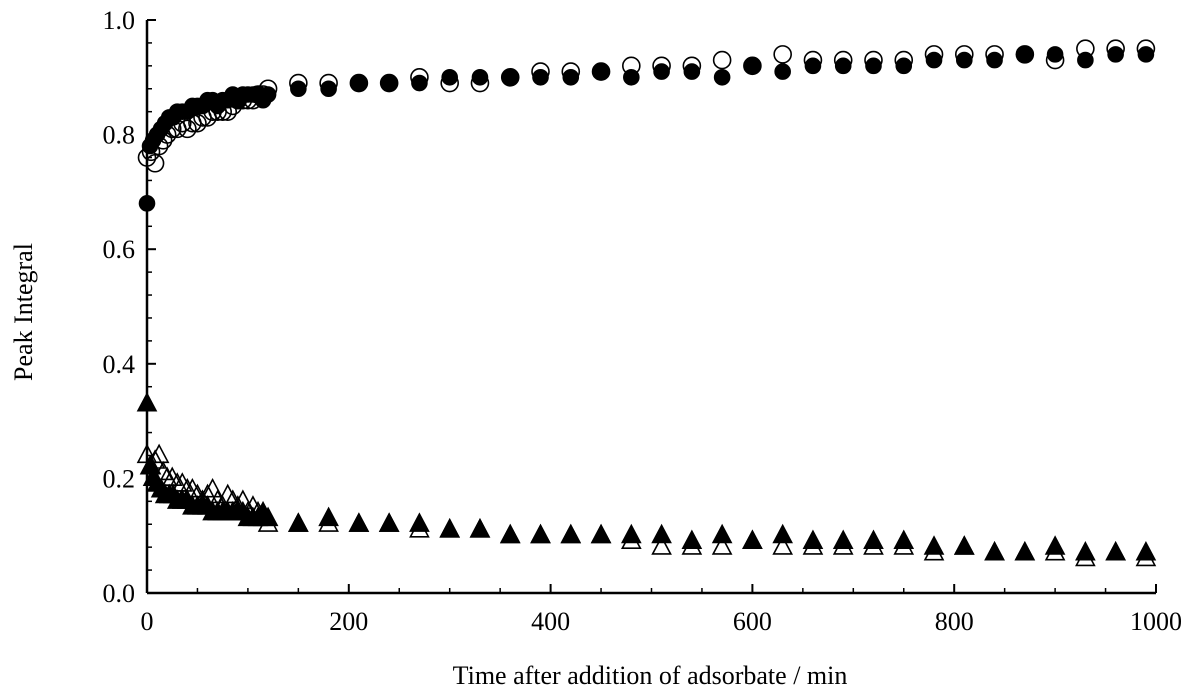 Image resolution: width=1189 pixels, height=691 pixels. I want to click on y-tick-label: 0.8, so click(119, 135).